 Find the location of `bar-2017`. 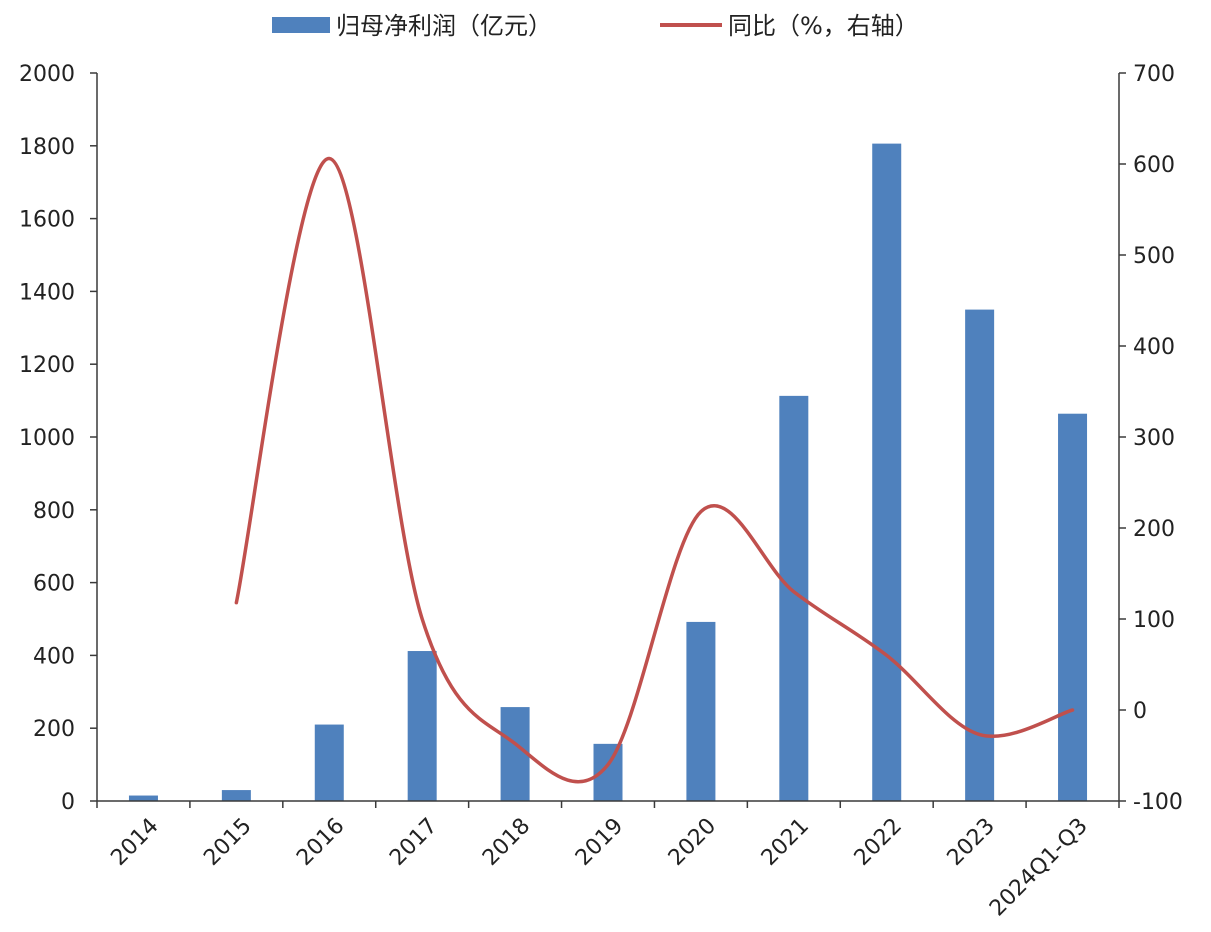

bar-2017 is located at coordinates (422, 726).